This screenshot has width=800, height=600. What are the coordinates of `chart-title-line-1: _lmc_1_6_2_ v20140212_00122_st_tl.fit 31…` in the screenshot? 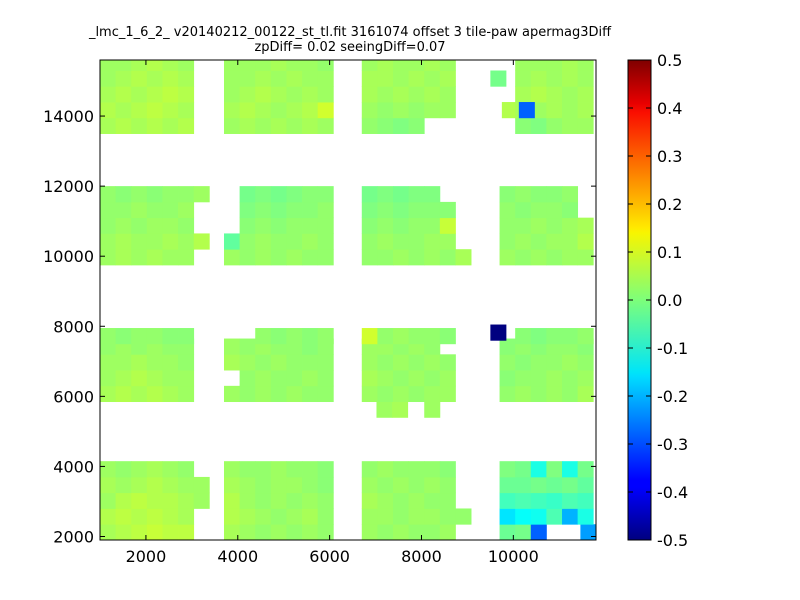 It's located at (350, 32).